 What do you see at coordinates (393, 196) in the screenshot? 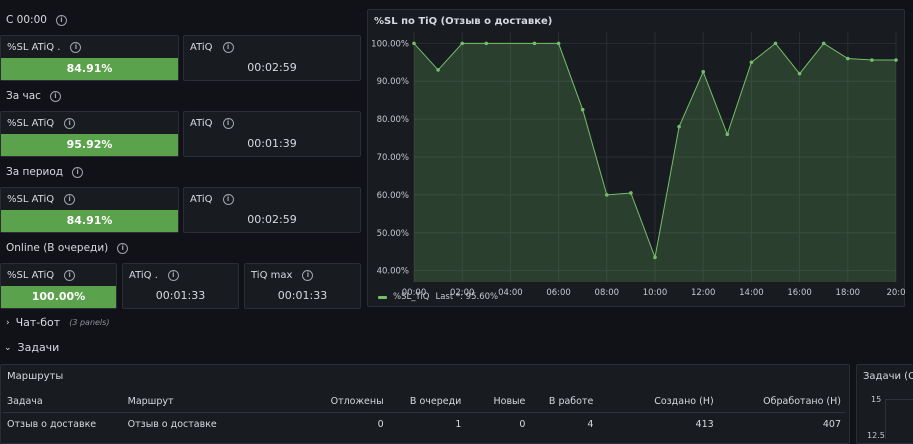
I see `y-tick-label: 60.00%` at bounding box center [393, 196].